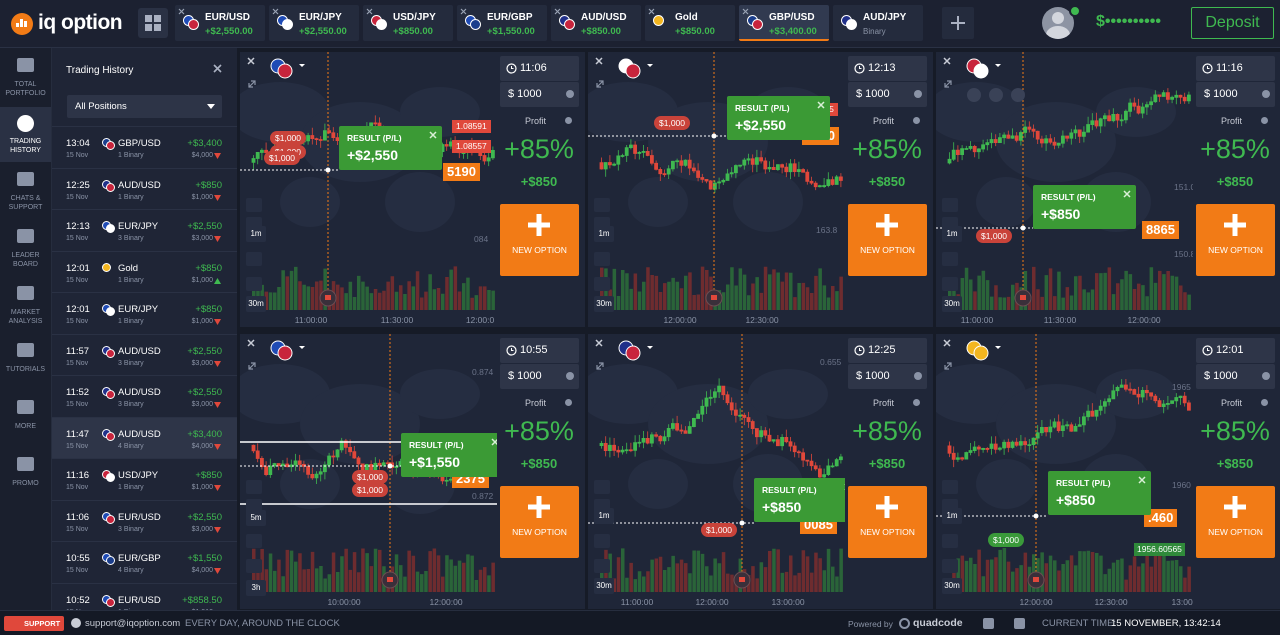 The width and height of the screenshot is (1280, 635). What do you see at coordinates (25, 305) in the screenshot?
I see `sidebar-item: MARKET ANALYSIS` at bounding box center [25, 305].